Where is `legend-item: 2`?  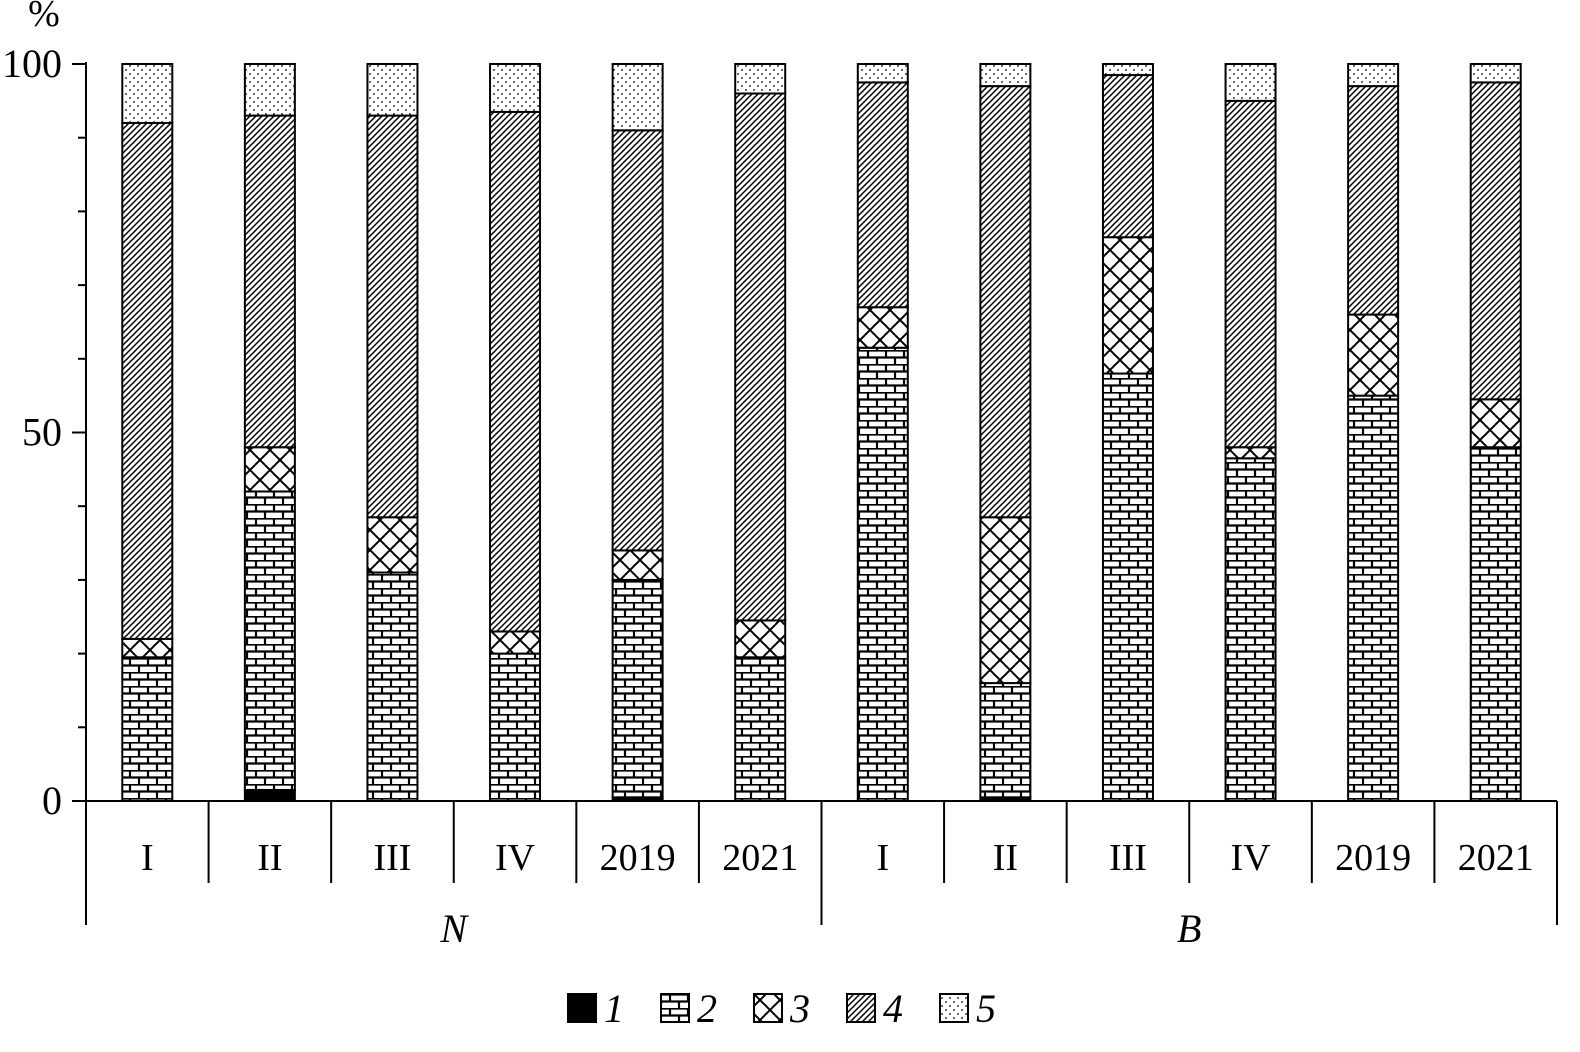 legend-item: 2 is located at coordinates (688, 1008).